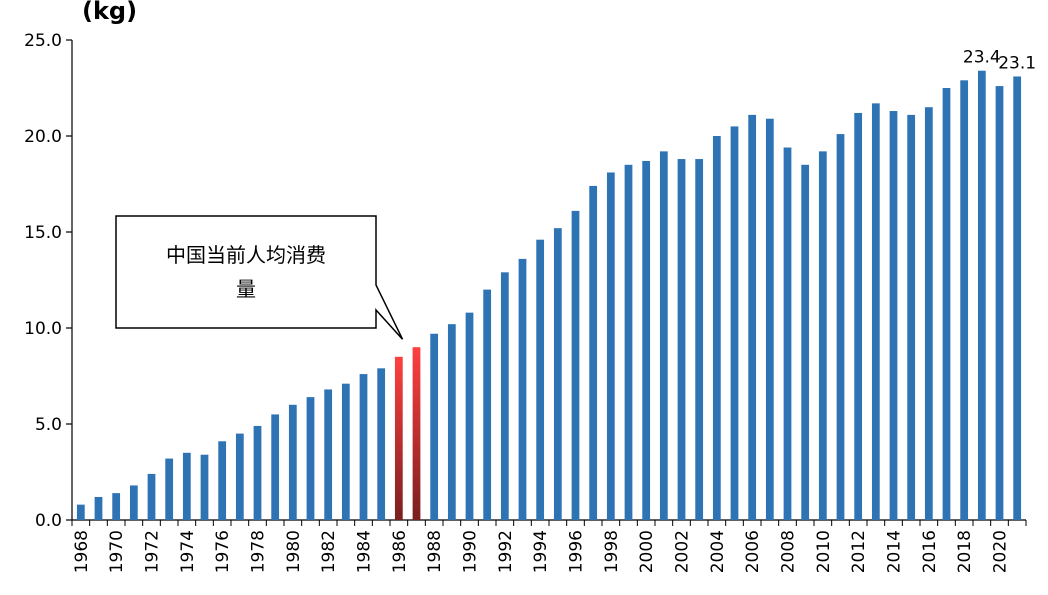 Image resolution: width=1048 pixels, height=595 pixels. I want to click on bar-1978, so click(257, 472).